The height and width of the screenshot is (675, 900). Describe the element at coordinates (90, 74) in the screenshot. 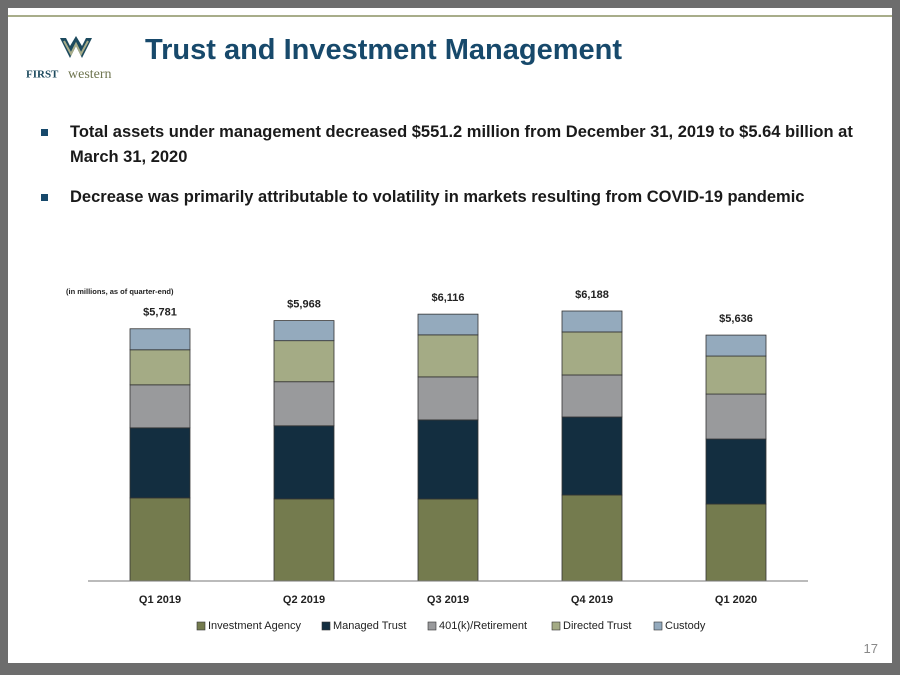

I see `logo-western: western` at that location.